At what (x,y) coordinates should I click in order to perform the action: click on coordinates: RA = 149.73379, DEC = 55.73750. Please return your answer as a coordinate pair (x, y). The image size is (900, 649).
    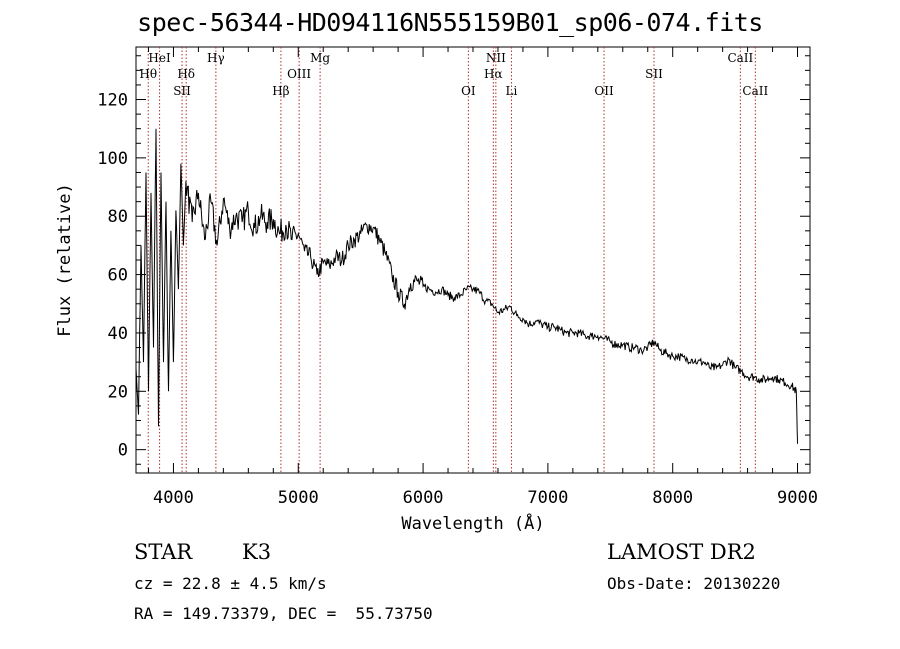
    Looking at the image, I should click on (283, 613).